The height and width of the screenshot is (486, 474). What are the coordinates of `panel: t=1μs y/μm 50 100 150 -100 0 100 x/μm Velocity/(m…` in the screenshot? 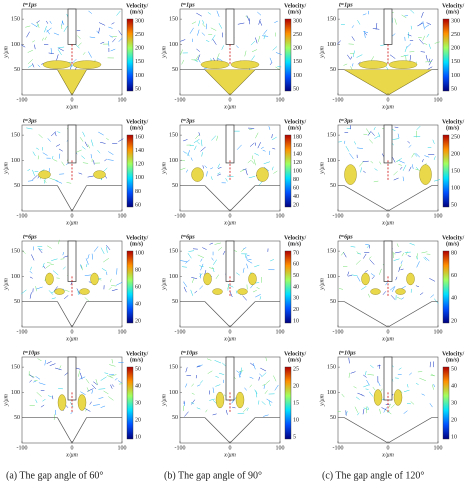 It's located at (391, 56).